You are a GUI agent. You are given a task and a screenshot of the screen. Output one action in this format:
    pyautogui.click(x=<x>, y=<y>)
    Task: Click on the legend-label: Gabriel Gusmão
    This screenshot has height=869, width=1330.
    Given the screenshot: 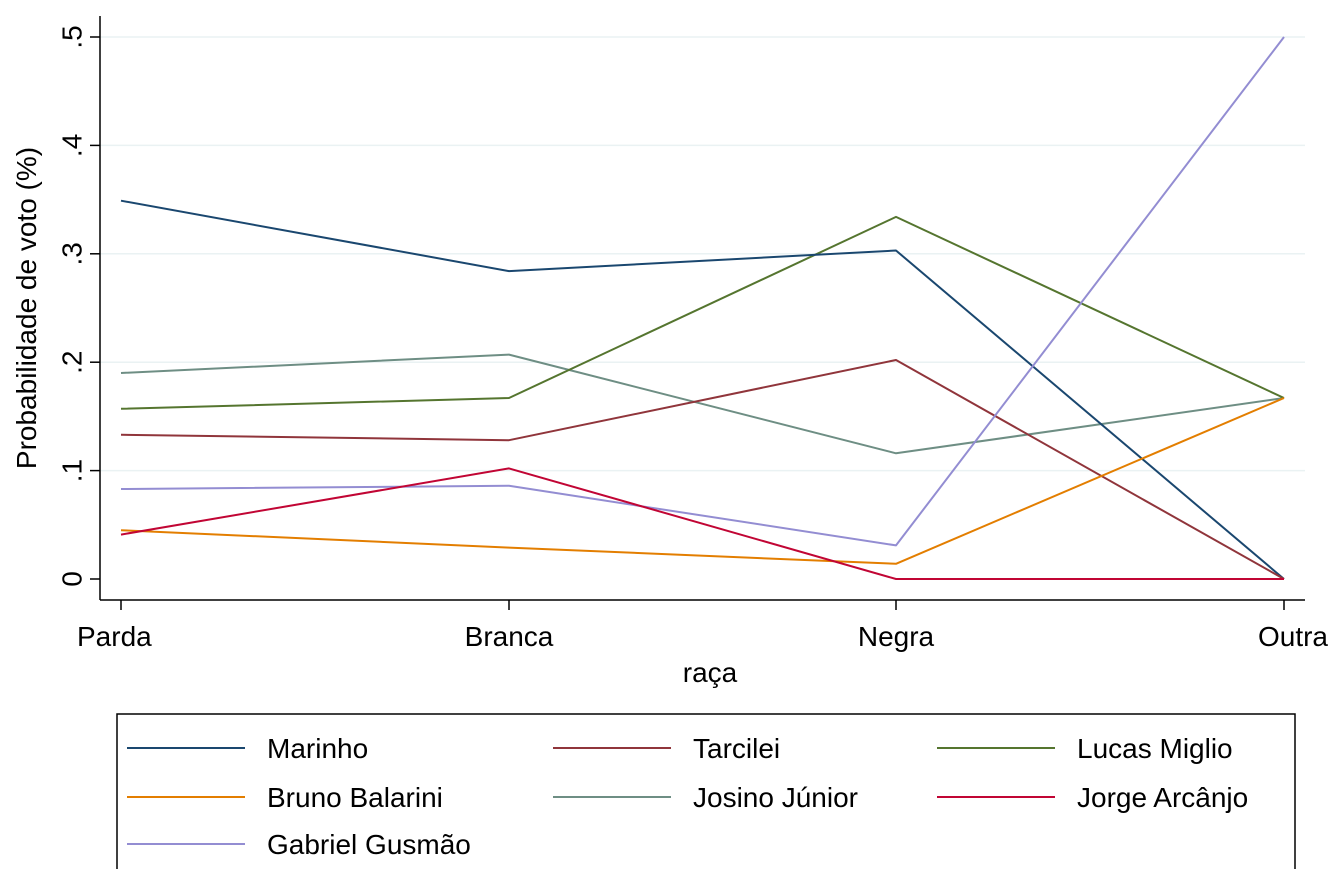 What is the action you would take?
    pyautogui.click(x=369, y=844)
    